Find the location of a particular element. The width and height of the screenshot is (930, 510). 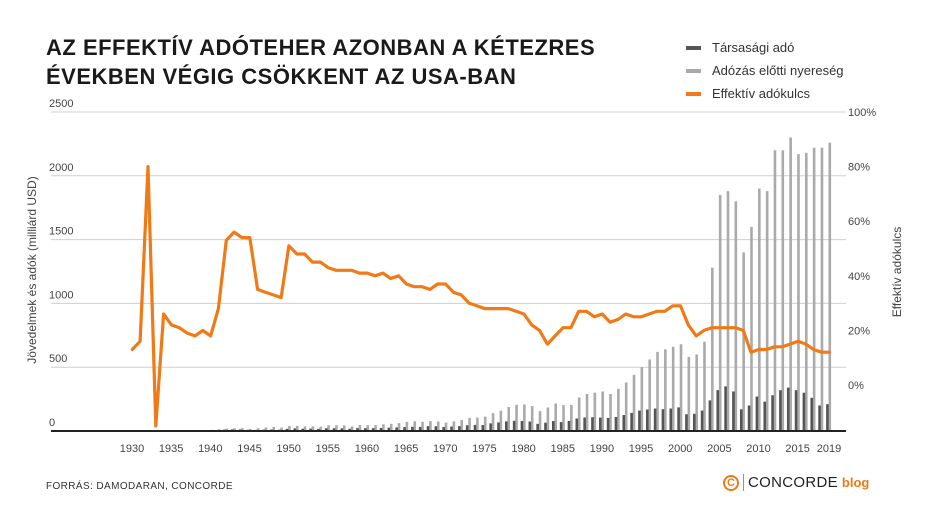

x-tick-label: 2005 is located at coordinates (719, 449).